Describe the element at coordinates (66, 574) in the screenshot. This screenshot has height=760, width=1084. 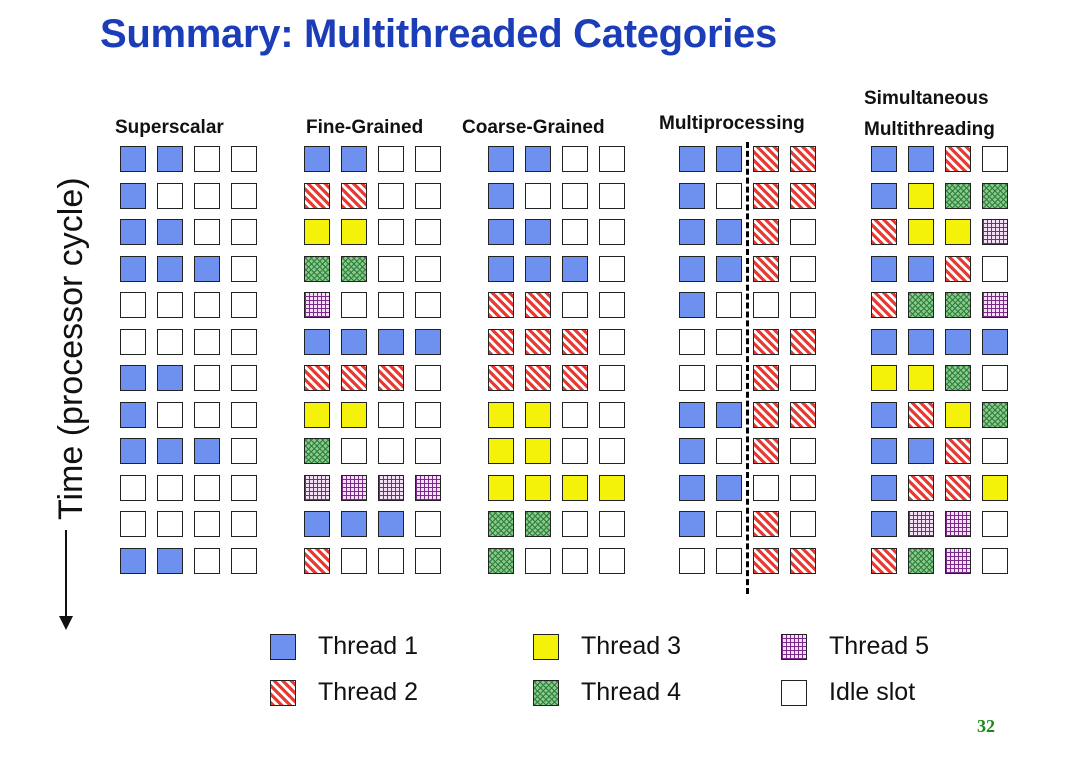
I see `time-axis-arrow-shaft` at that location.